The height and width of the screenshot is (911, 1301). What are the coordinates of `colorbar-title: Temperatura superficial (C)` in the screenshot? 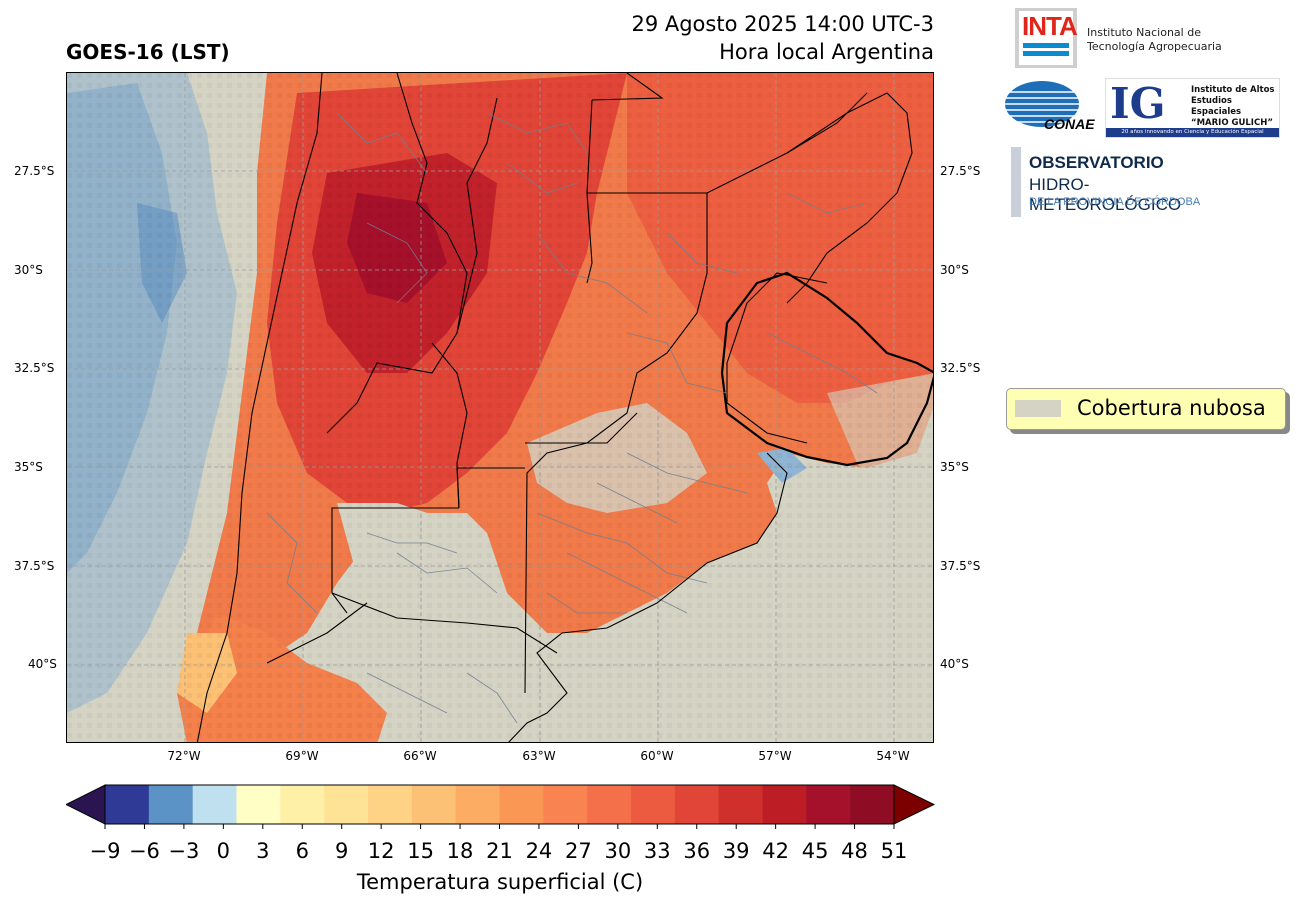 It's located at (500, 882).